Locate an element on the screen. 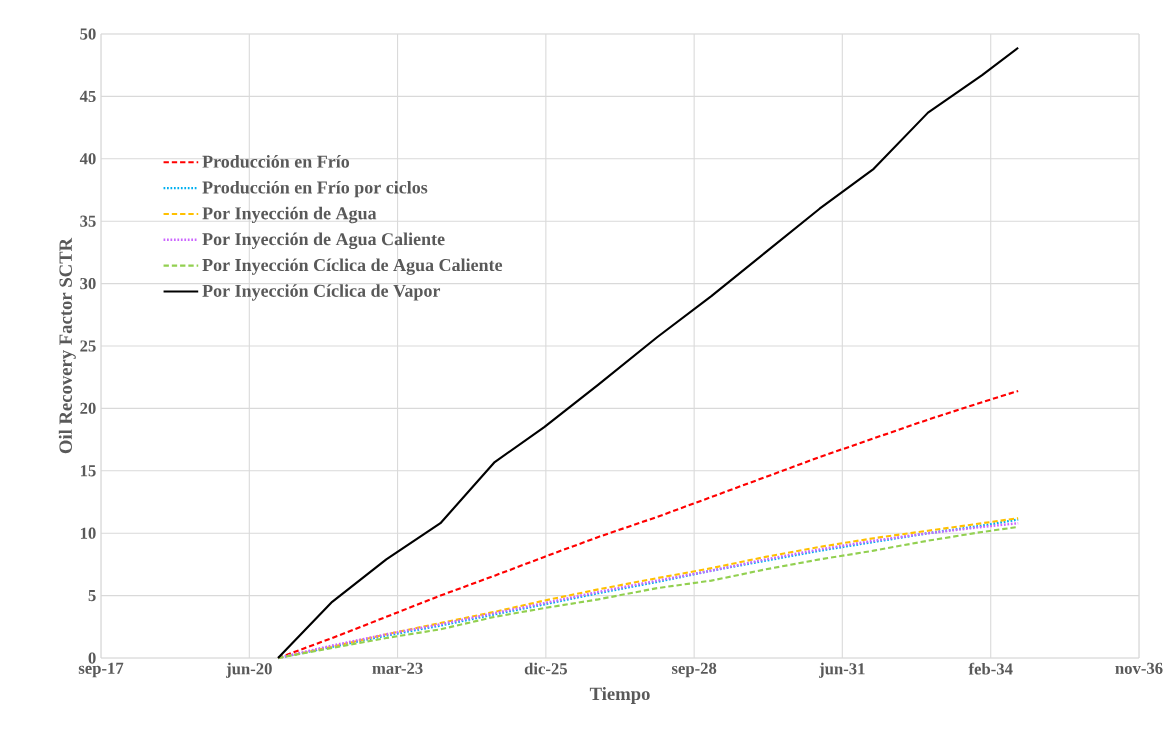  y-tick-label: 50 is located at coordinates (88, 34).